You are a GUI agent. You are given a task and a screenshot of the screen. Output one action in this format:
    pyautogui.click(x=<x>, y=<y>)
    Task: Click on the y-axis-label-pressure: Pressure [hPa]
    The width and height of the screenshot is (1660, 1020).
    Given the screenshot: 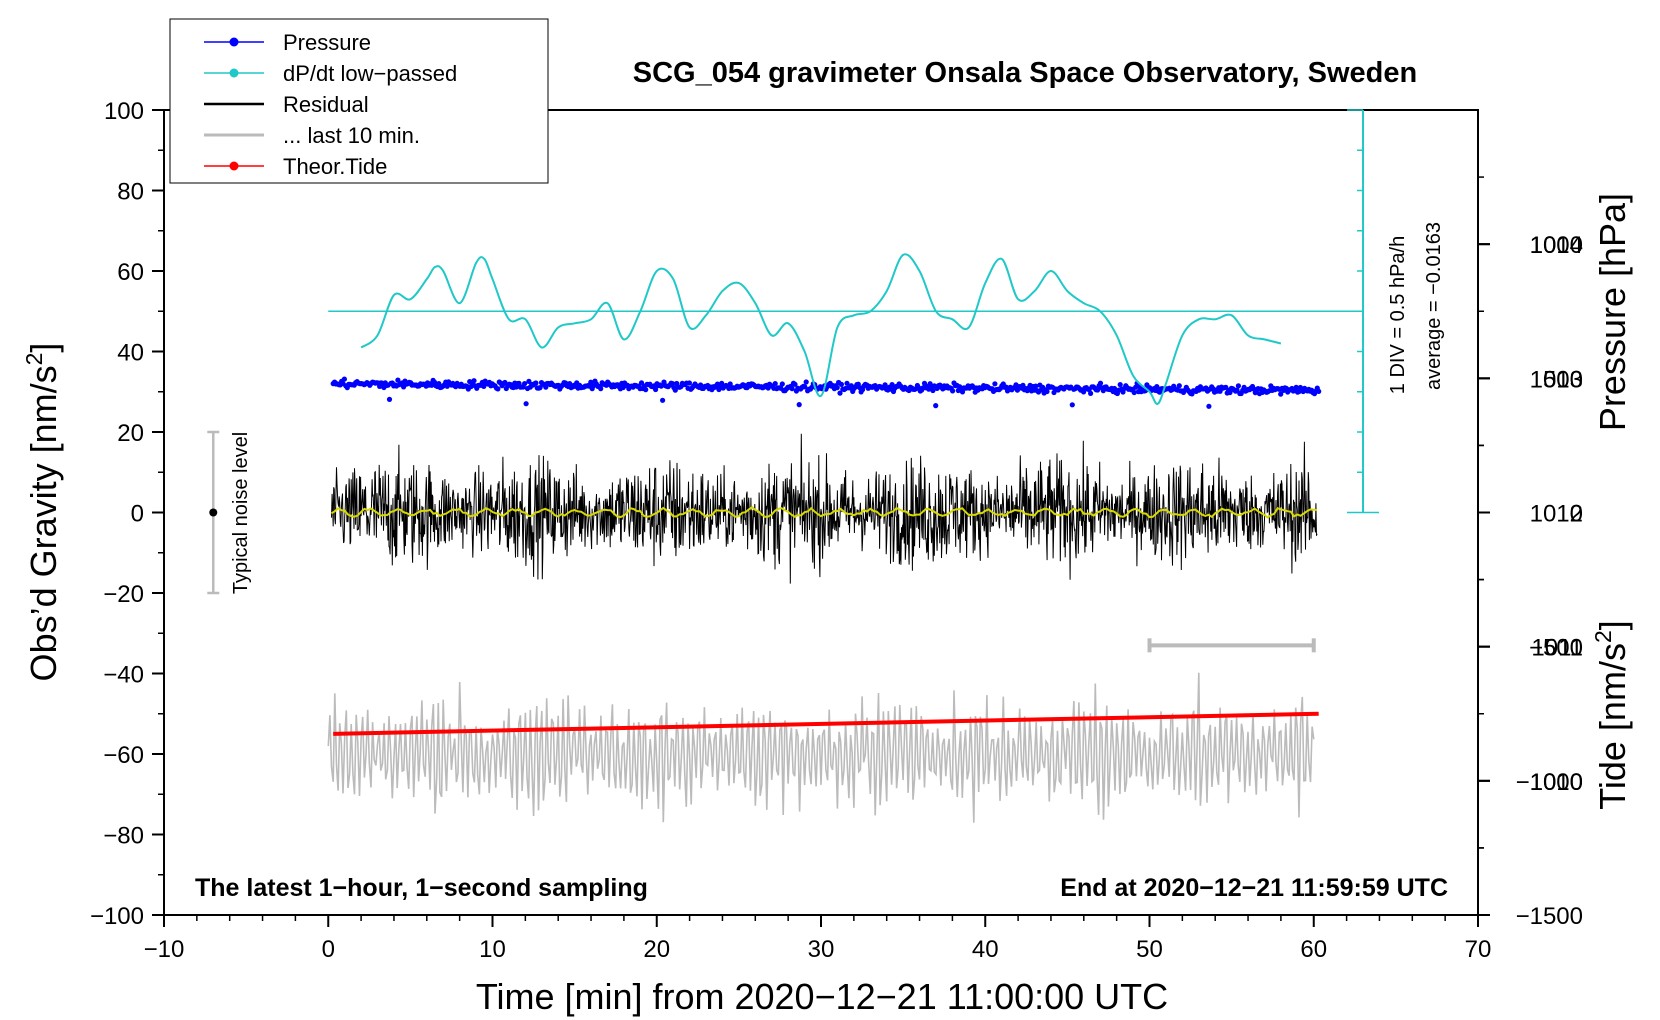 What is the action you would take?
    pyautogui.click(x=1612, y=312)
    